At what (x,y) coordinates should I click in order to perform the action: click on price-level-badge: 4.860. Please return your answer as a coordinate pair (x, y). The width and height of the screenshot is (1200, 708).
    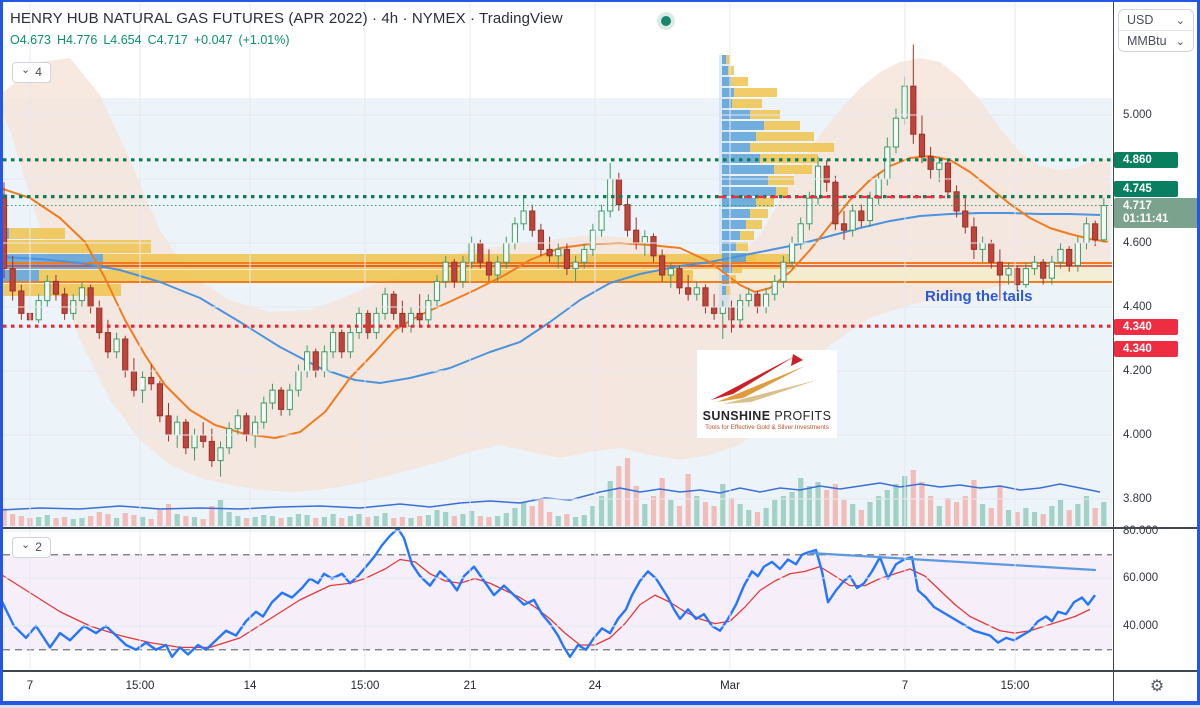
    Looking at the image, I should click on (1146, 160).